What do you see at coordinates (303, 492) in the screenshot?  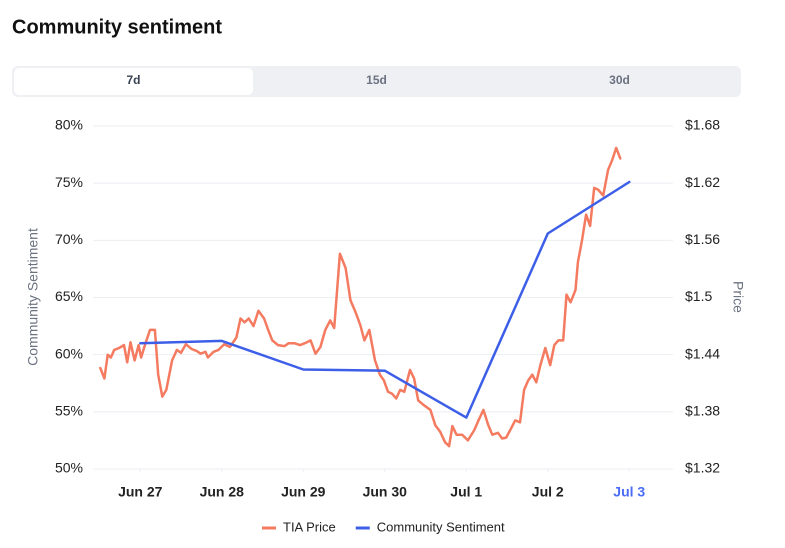 I see `x-tick-label: Jun 29` at bounding box center [303, 492].